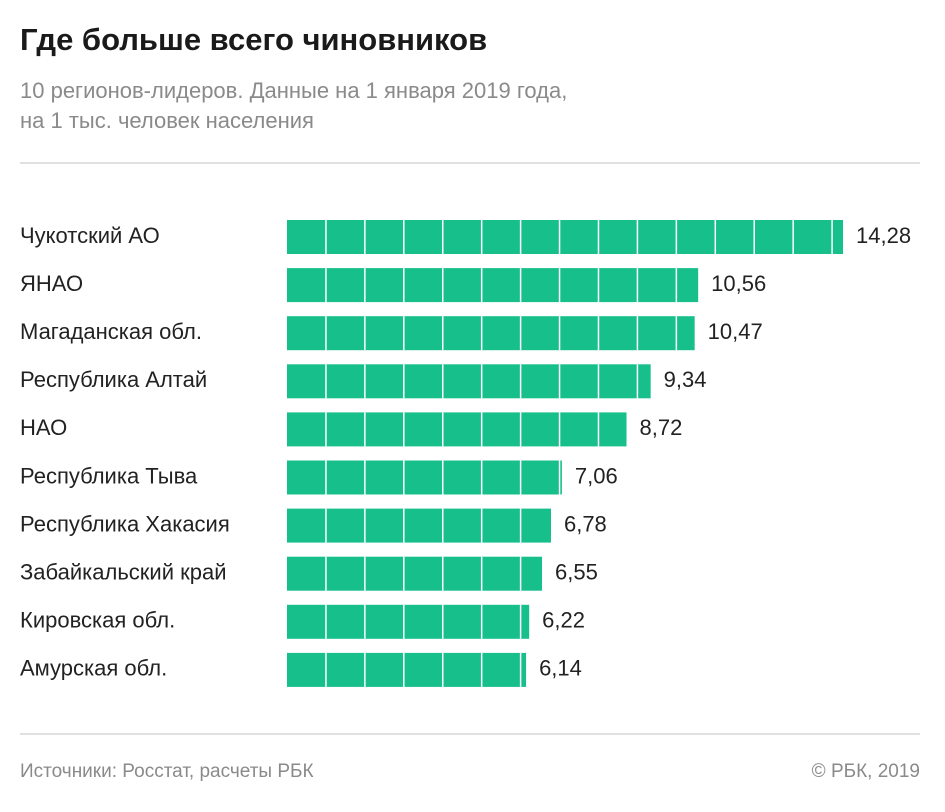 The image size is (945, 812). I want to click on category-label: Кировская обл., so click(97, 620).